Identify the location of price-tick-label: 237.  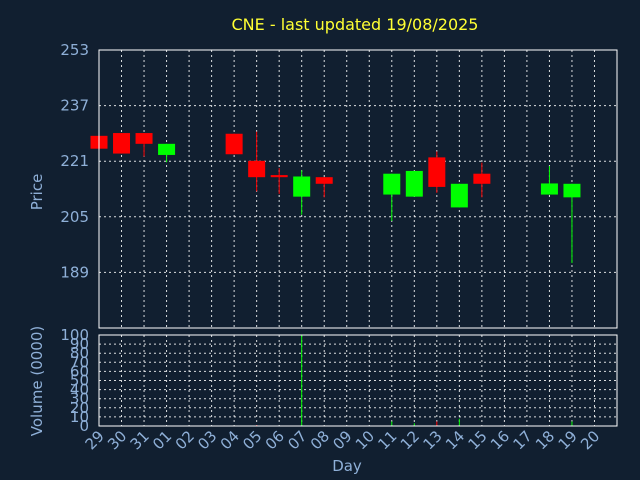
(74, 106).